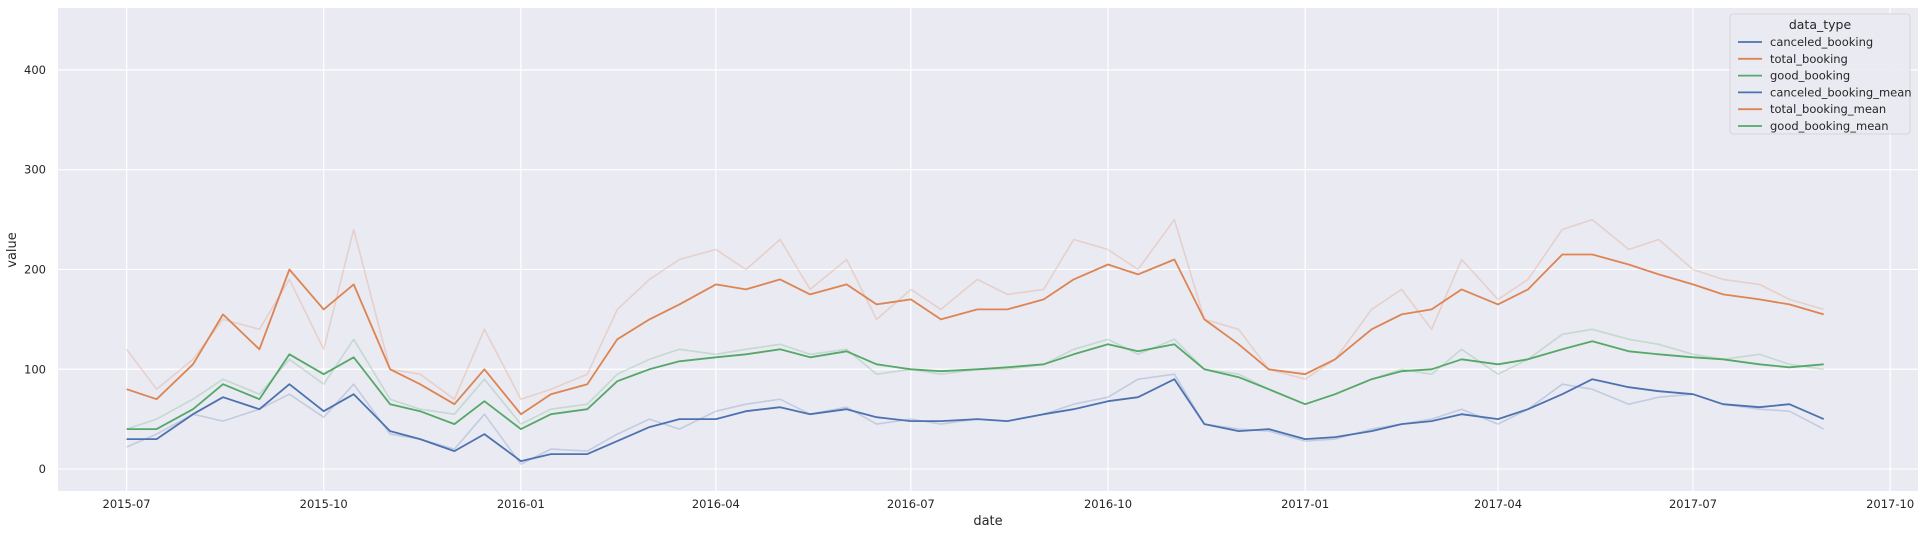 Image resolution: width=1927 pixels, height=536 pixels. I want to click on legend-title: data_type, so click(1820, 24).